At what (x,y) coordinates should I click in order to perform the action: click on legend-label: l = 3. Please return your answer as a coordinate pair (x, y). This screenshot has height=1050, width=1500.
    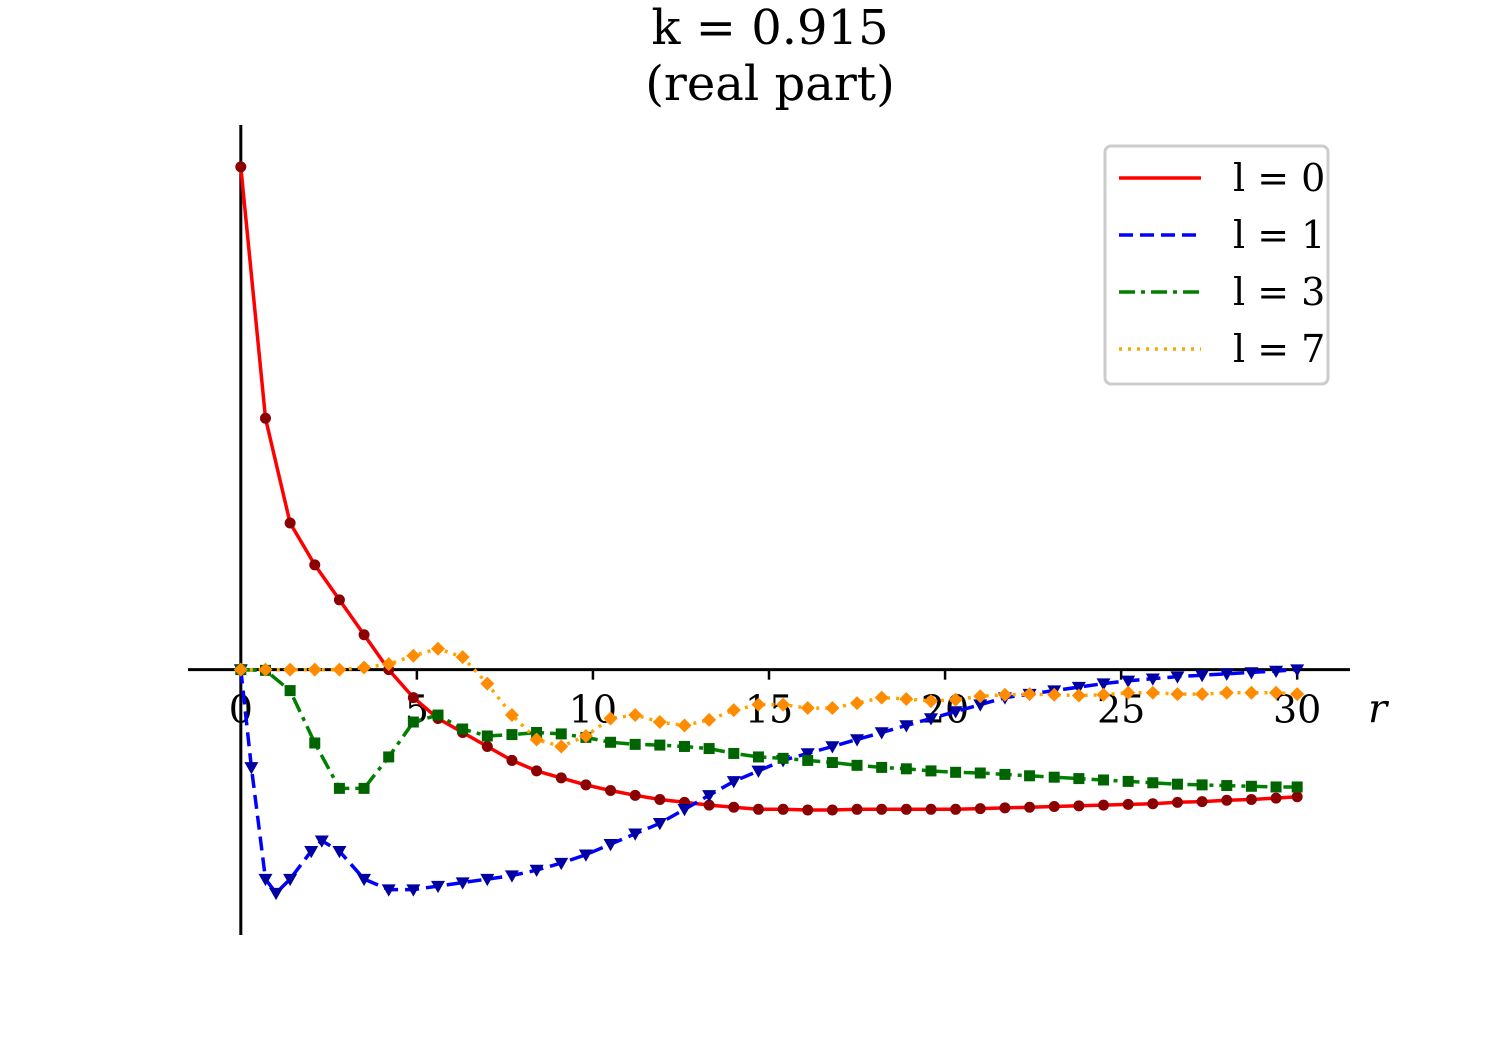
    Looking at the image, I should click on (1279, 292).